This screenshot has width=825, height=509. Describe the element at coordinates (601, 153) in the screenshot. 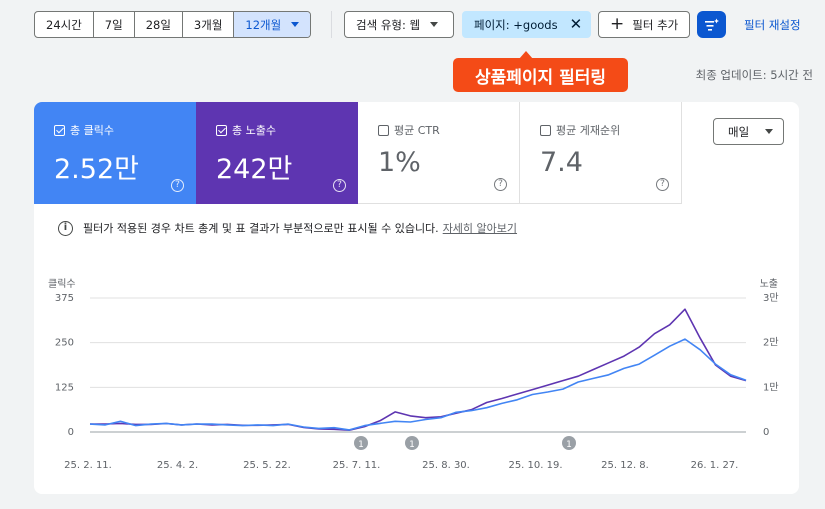

I see `metric-average-position: 평균 게재순위 7.4 ?` at that location.